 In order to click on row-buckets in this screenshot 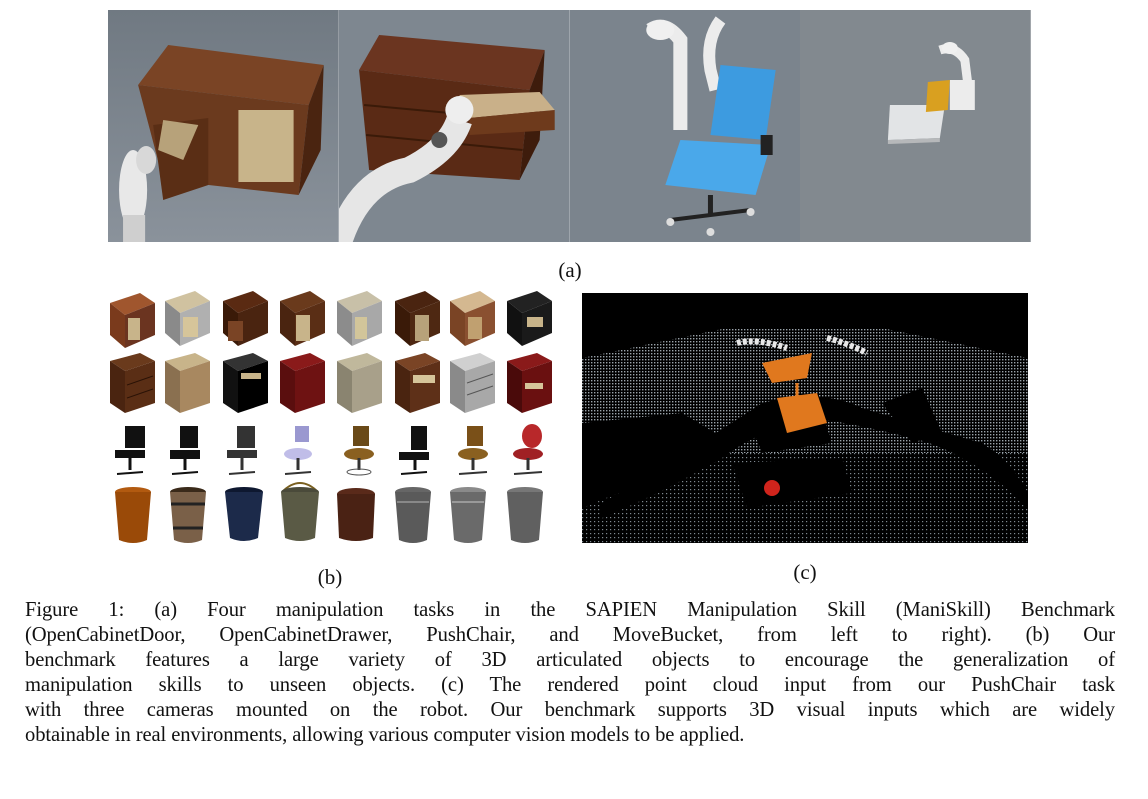, I will do `click(329, 512)`.